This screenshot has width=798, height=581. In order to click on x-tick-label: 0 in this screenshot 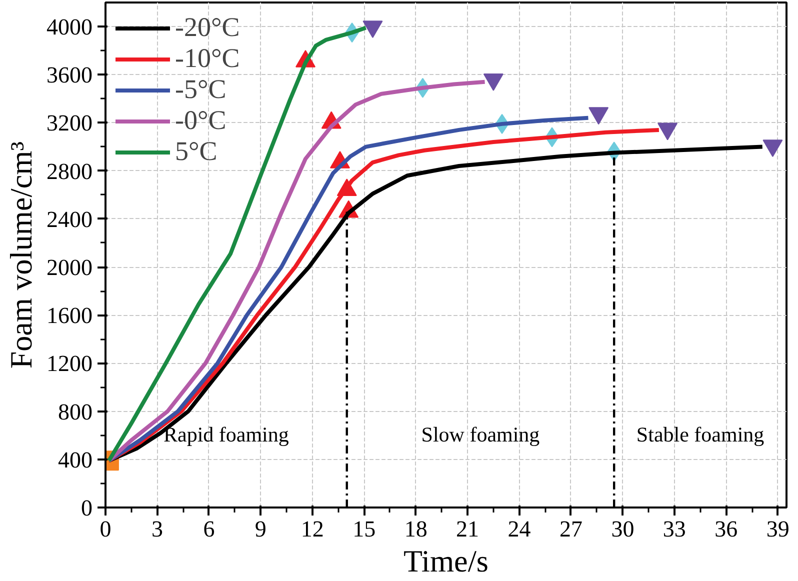, I will do `click(106, 529)`.